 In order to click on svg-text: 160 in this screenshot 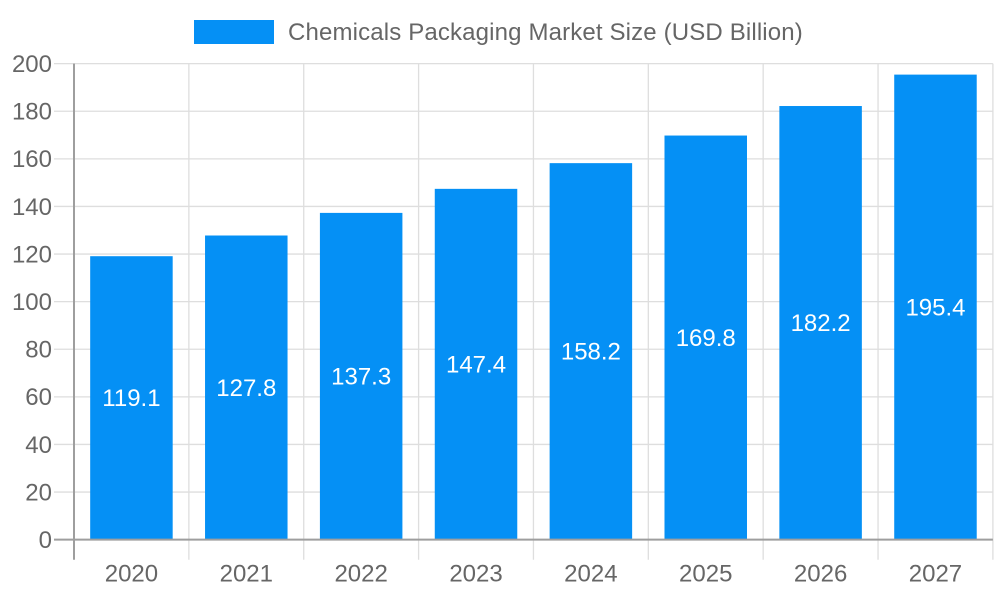, I will do `click(32, 159)`.